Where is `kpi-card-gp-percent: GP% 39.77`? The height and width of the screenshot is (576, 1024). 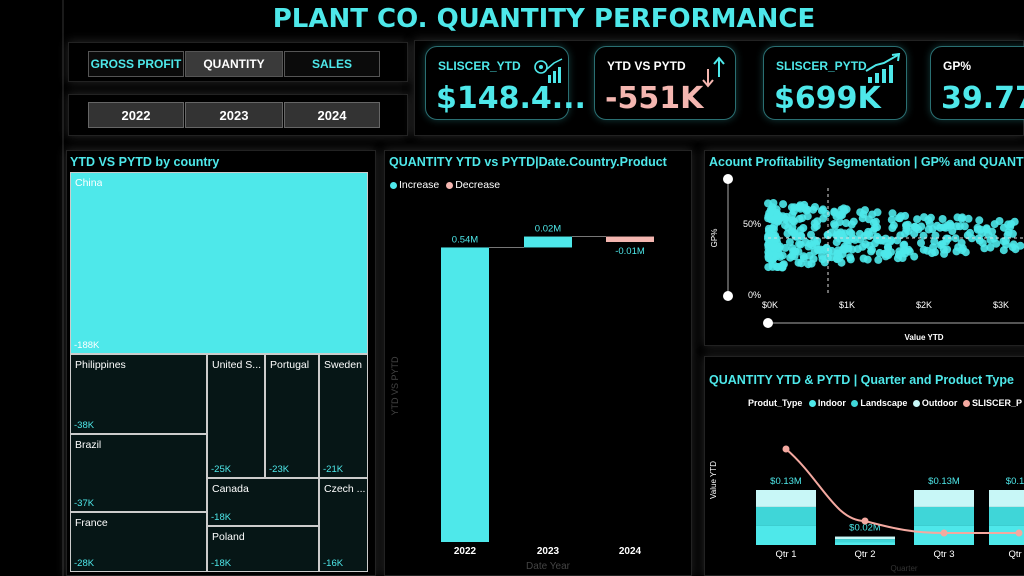
kpi-card-gp-percent: GP% 39.77 is located at coordinates (977, 83).